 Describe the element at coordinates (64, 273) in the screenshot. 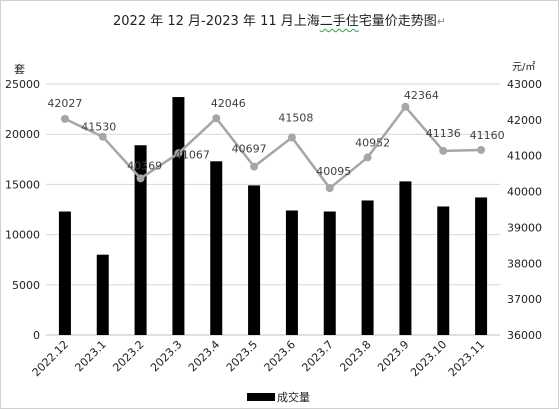

I see `bar-2022.12` at that location.